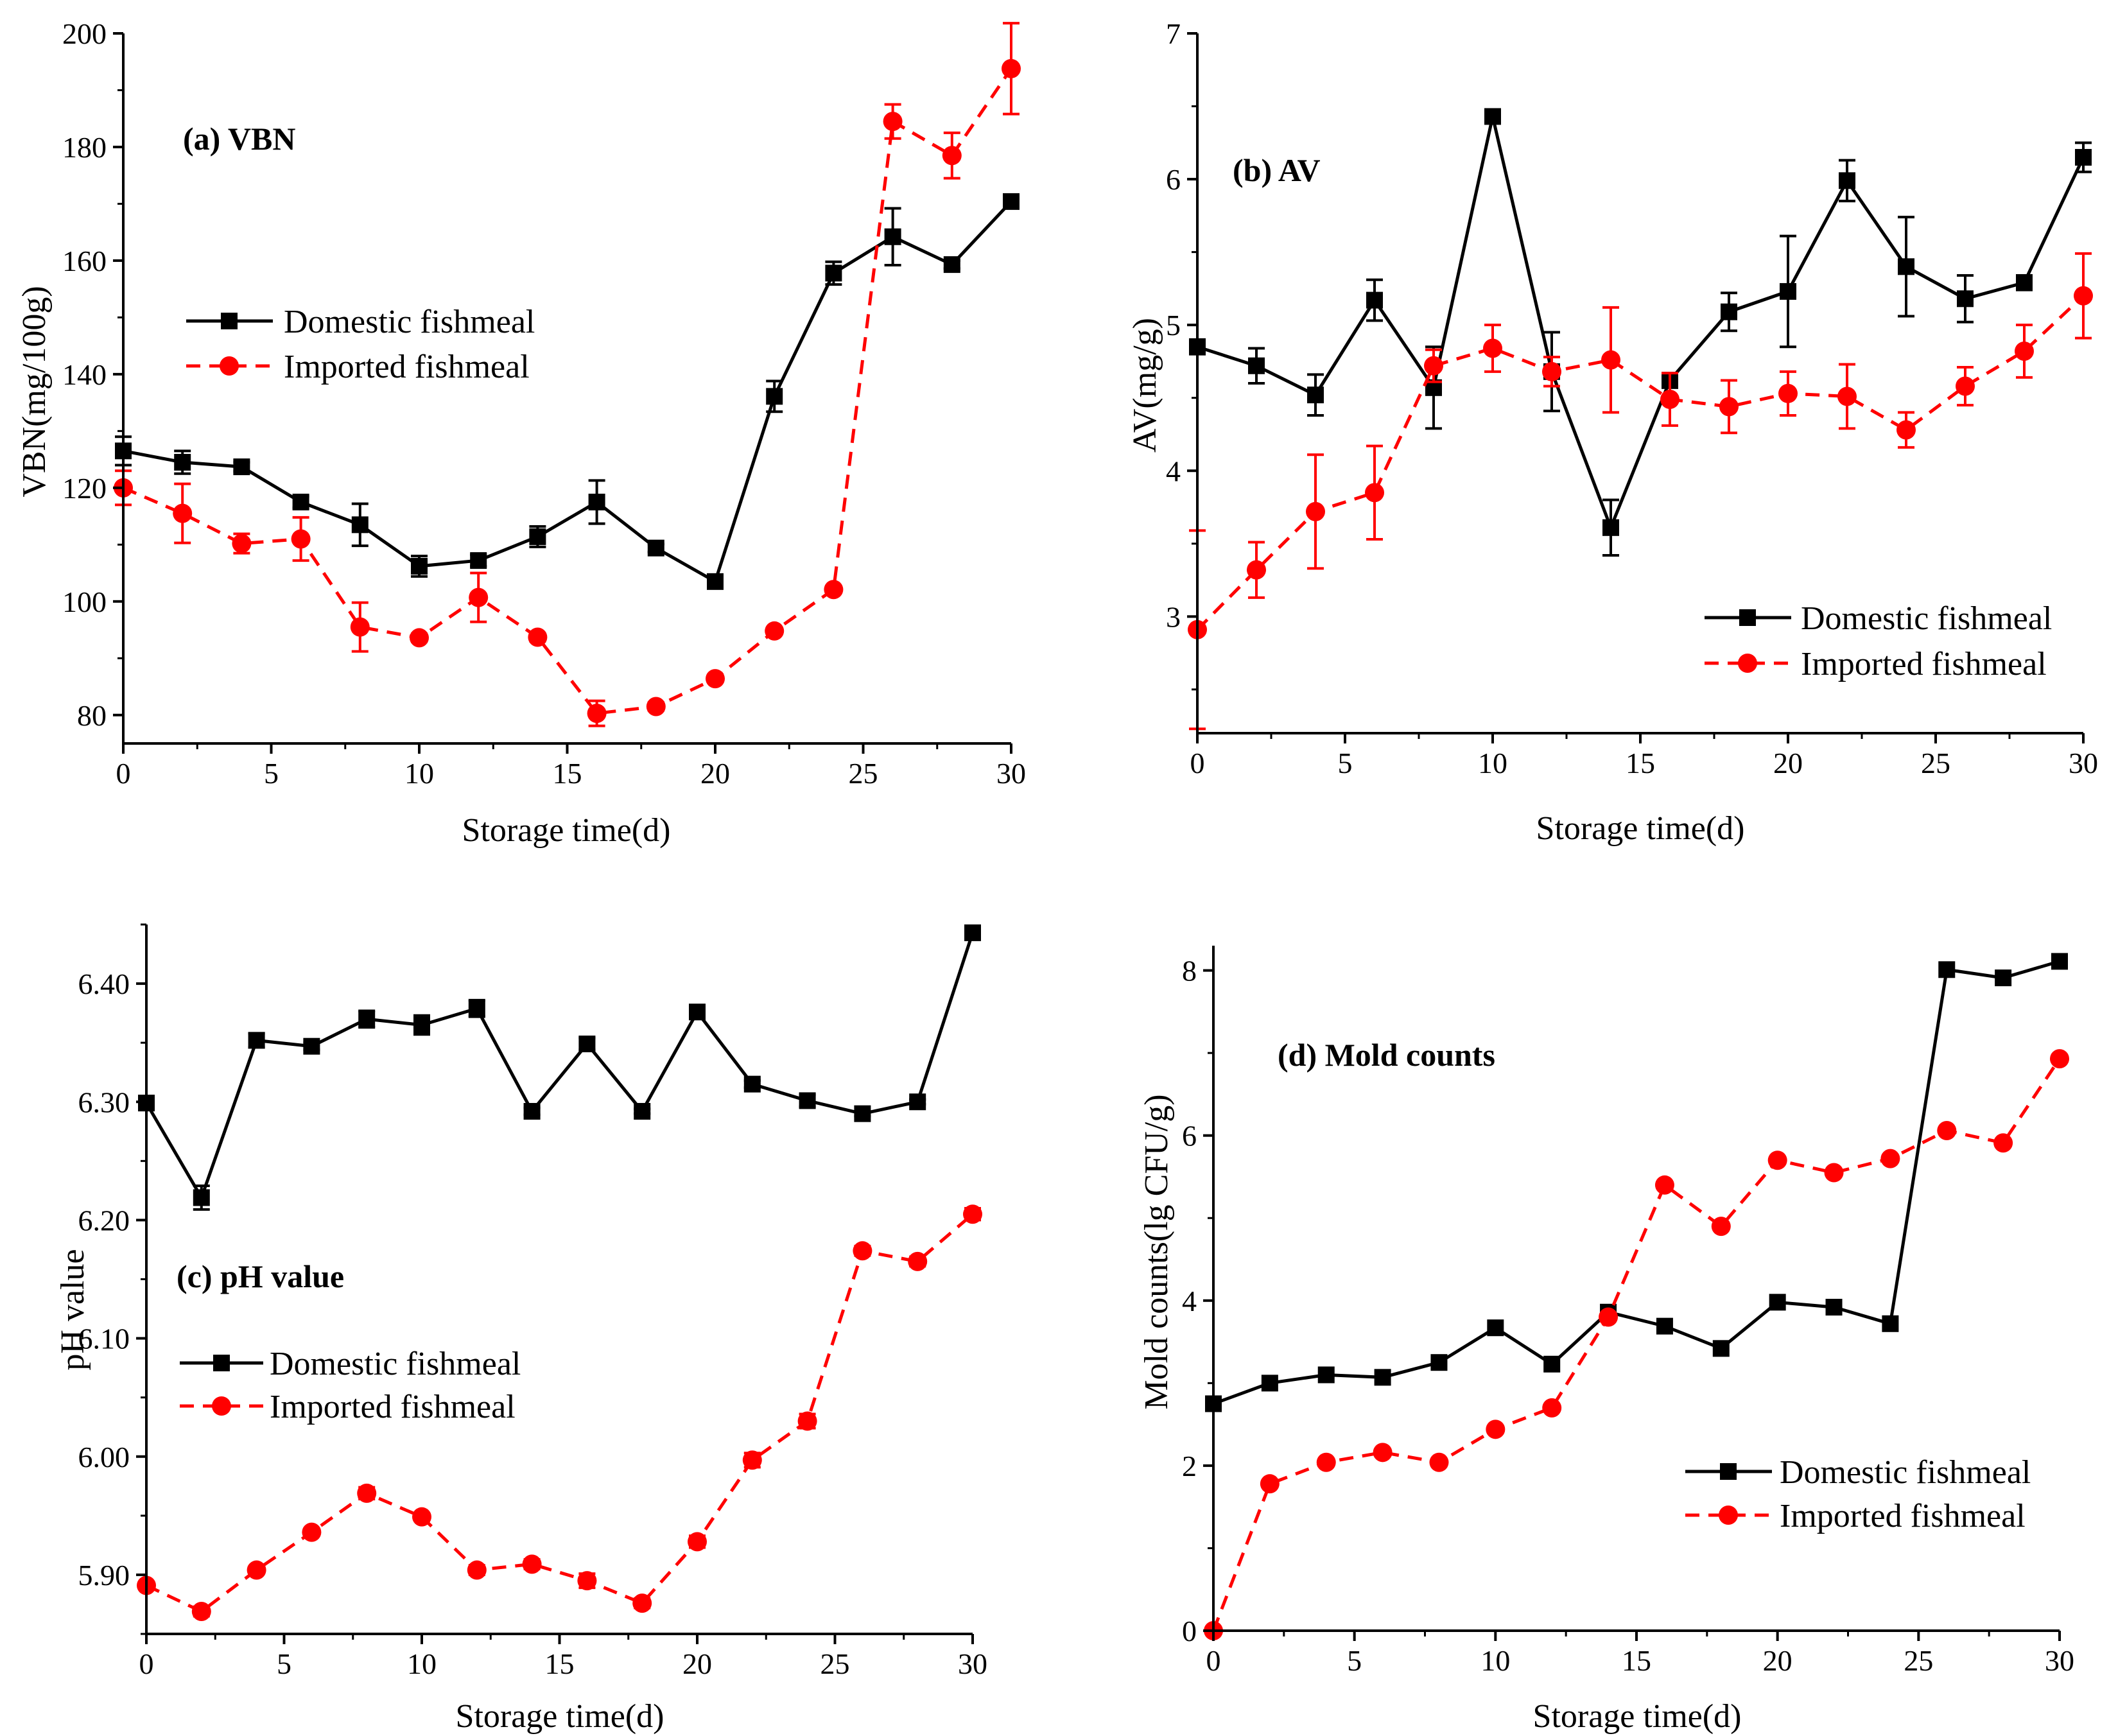  Describe the element at coordinates (123, 773) in the screenshot. I see `vbn-x-tick-label: 0` at that location.